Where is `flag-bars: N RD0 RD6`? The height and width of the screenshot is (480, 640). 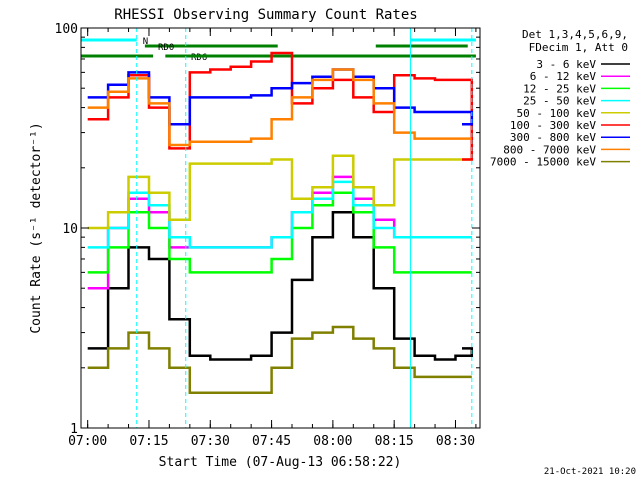 flag-bars: N RD0 RD6 is located at coordinates (278, 50).